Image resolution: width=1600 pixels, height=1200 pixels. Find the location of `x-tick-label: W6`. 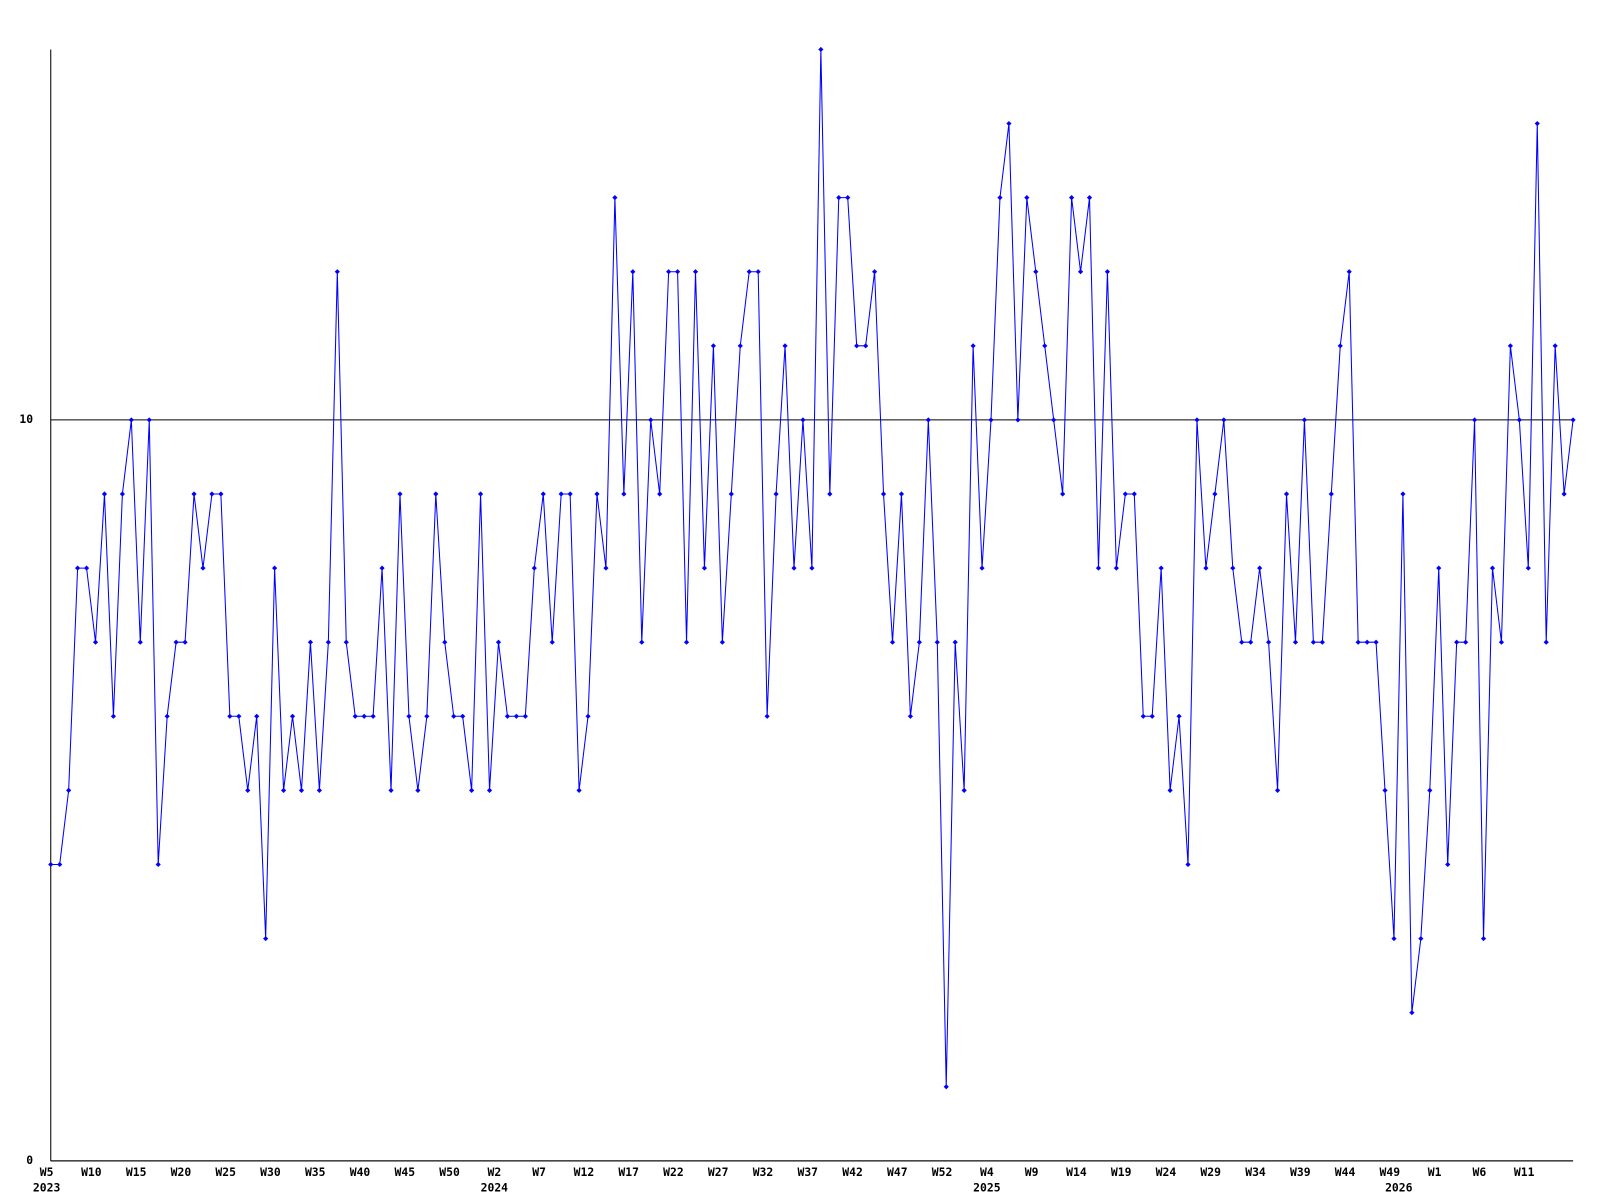

x-tick-label: W6 is located at coordinates (1480, 1172).